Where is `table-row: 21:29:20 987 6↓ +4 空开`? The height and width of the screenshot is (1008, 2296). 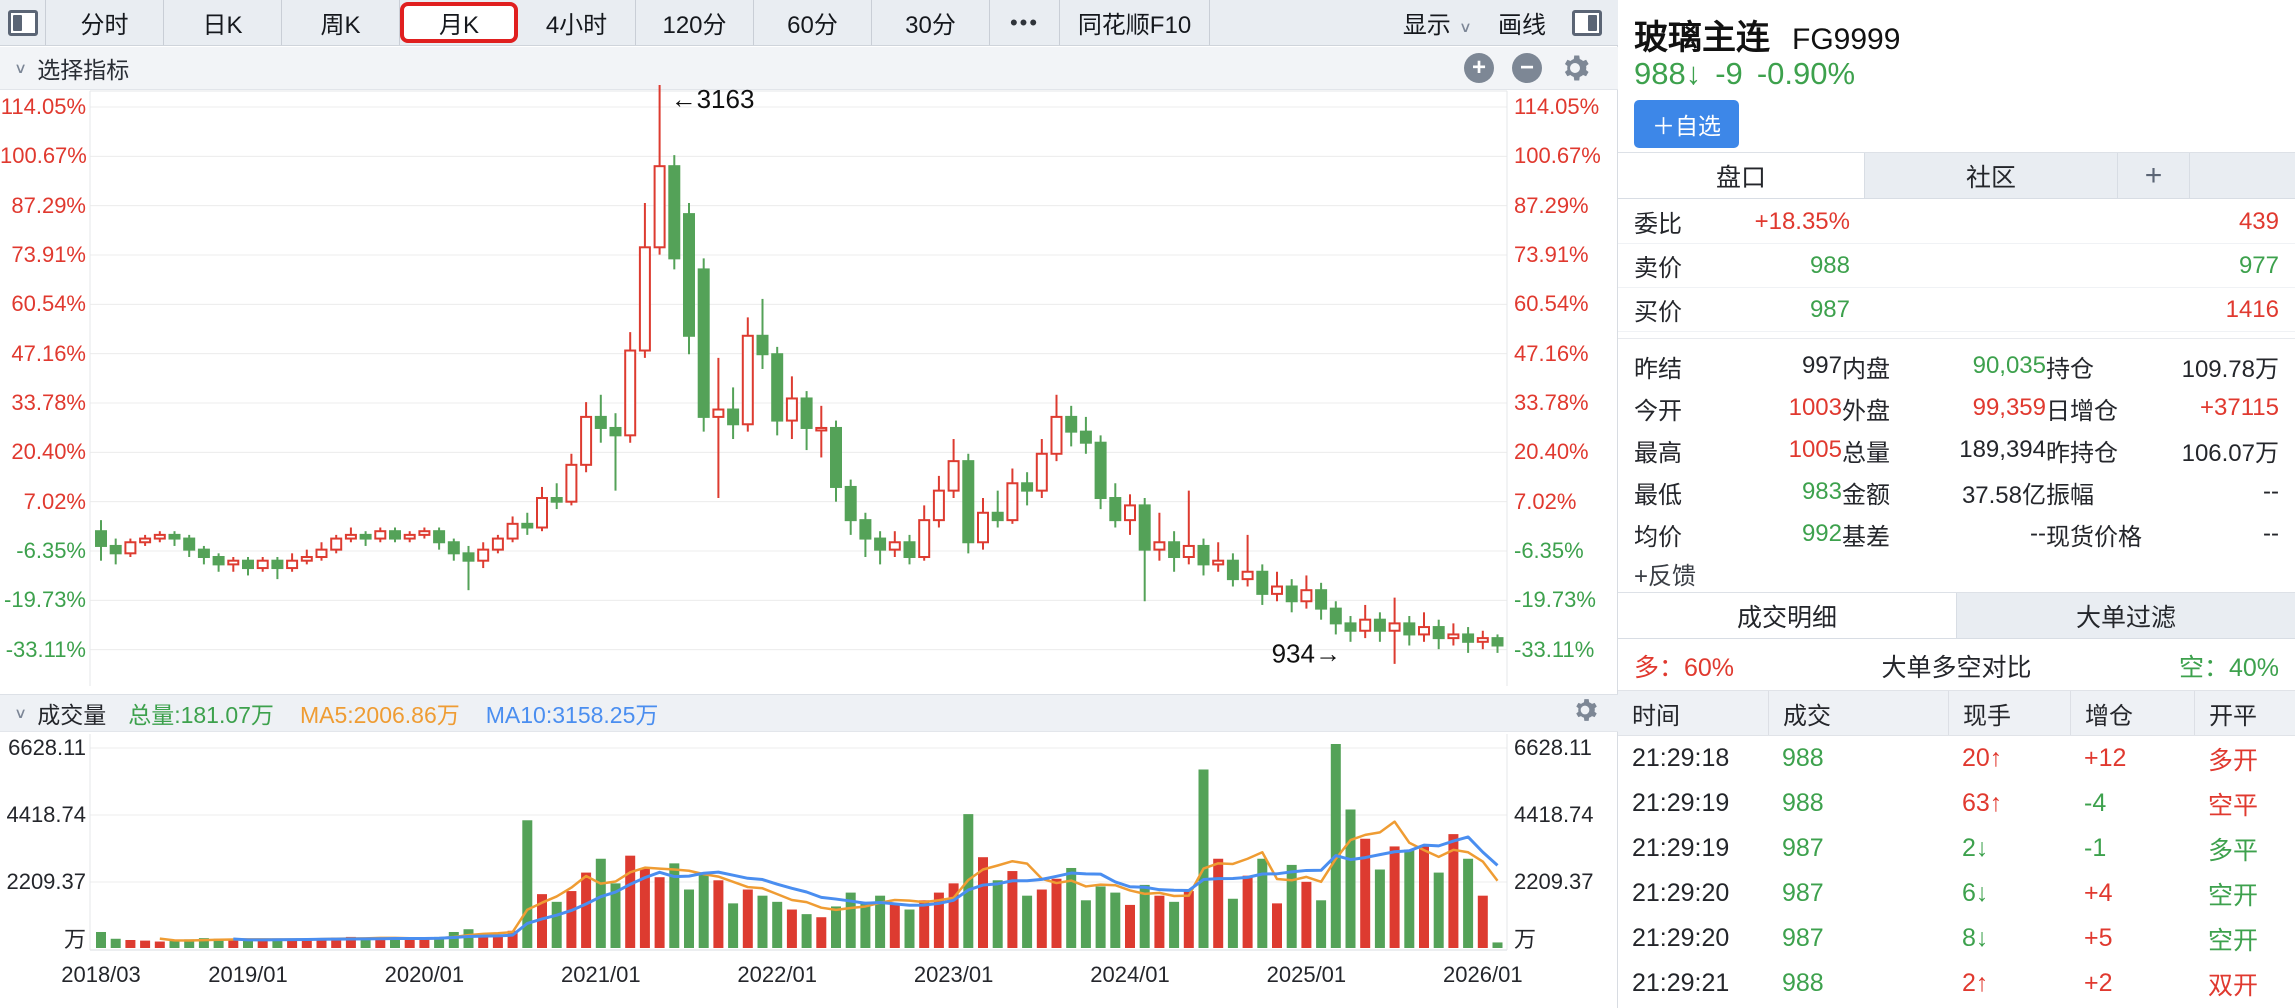 table-row: 21:29:20 987 6↓ +4 空开 is located at coordinates (1956, 893).